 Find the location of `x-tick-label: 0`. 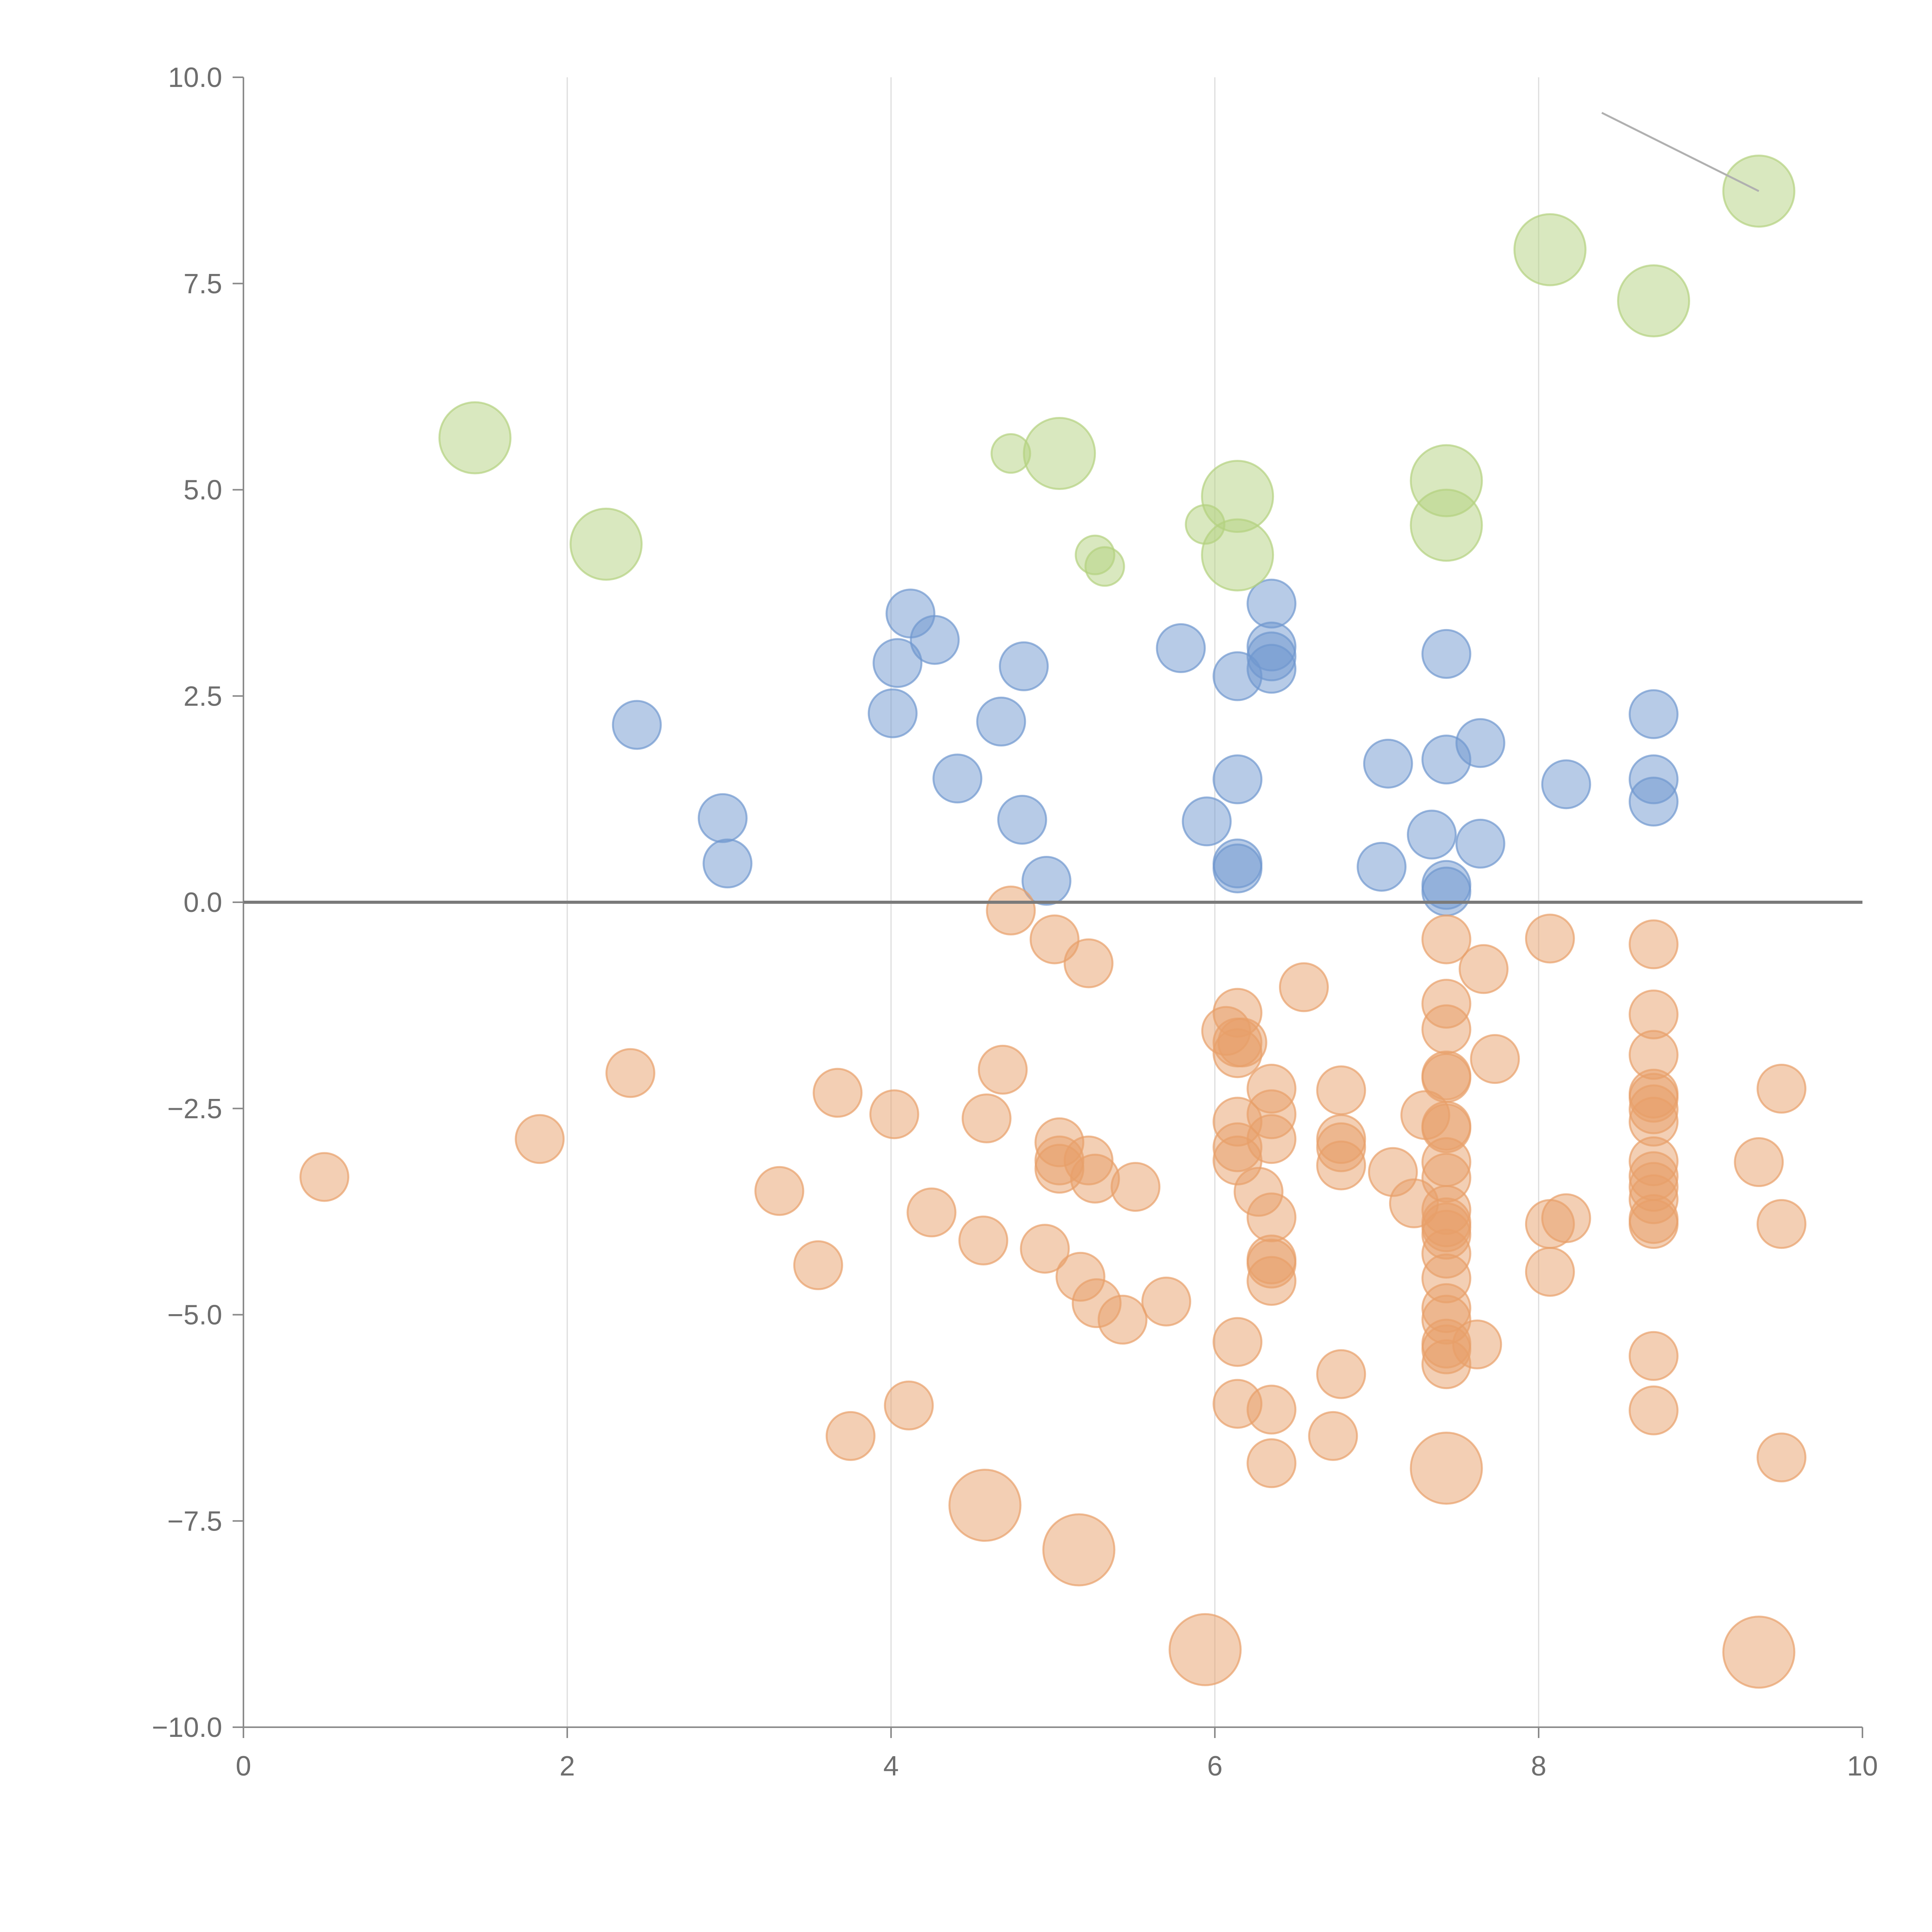

x-tick-label: 0 is located at coordinates (244, 1767).